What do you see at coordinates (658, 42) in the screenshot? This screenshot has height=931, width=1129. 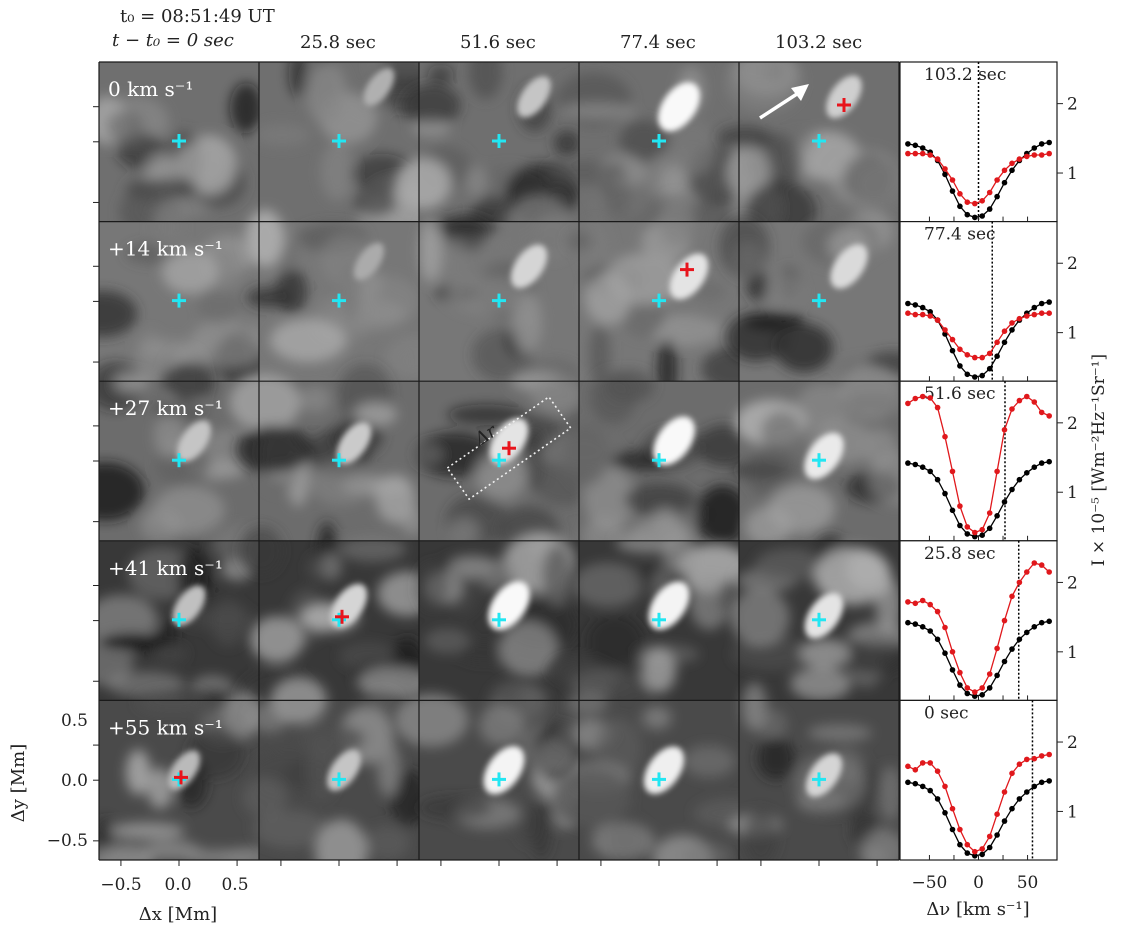 I see `time-label-3: 77.4 sec` at bounding box center [658, 42].